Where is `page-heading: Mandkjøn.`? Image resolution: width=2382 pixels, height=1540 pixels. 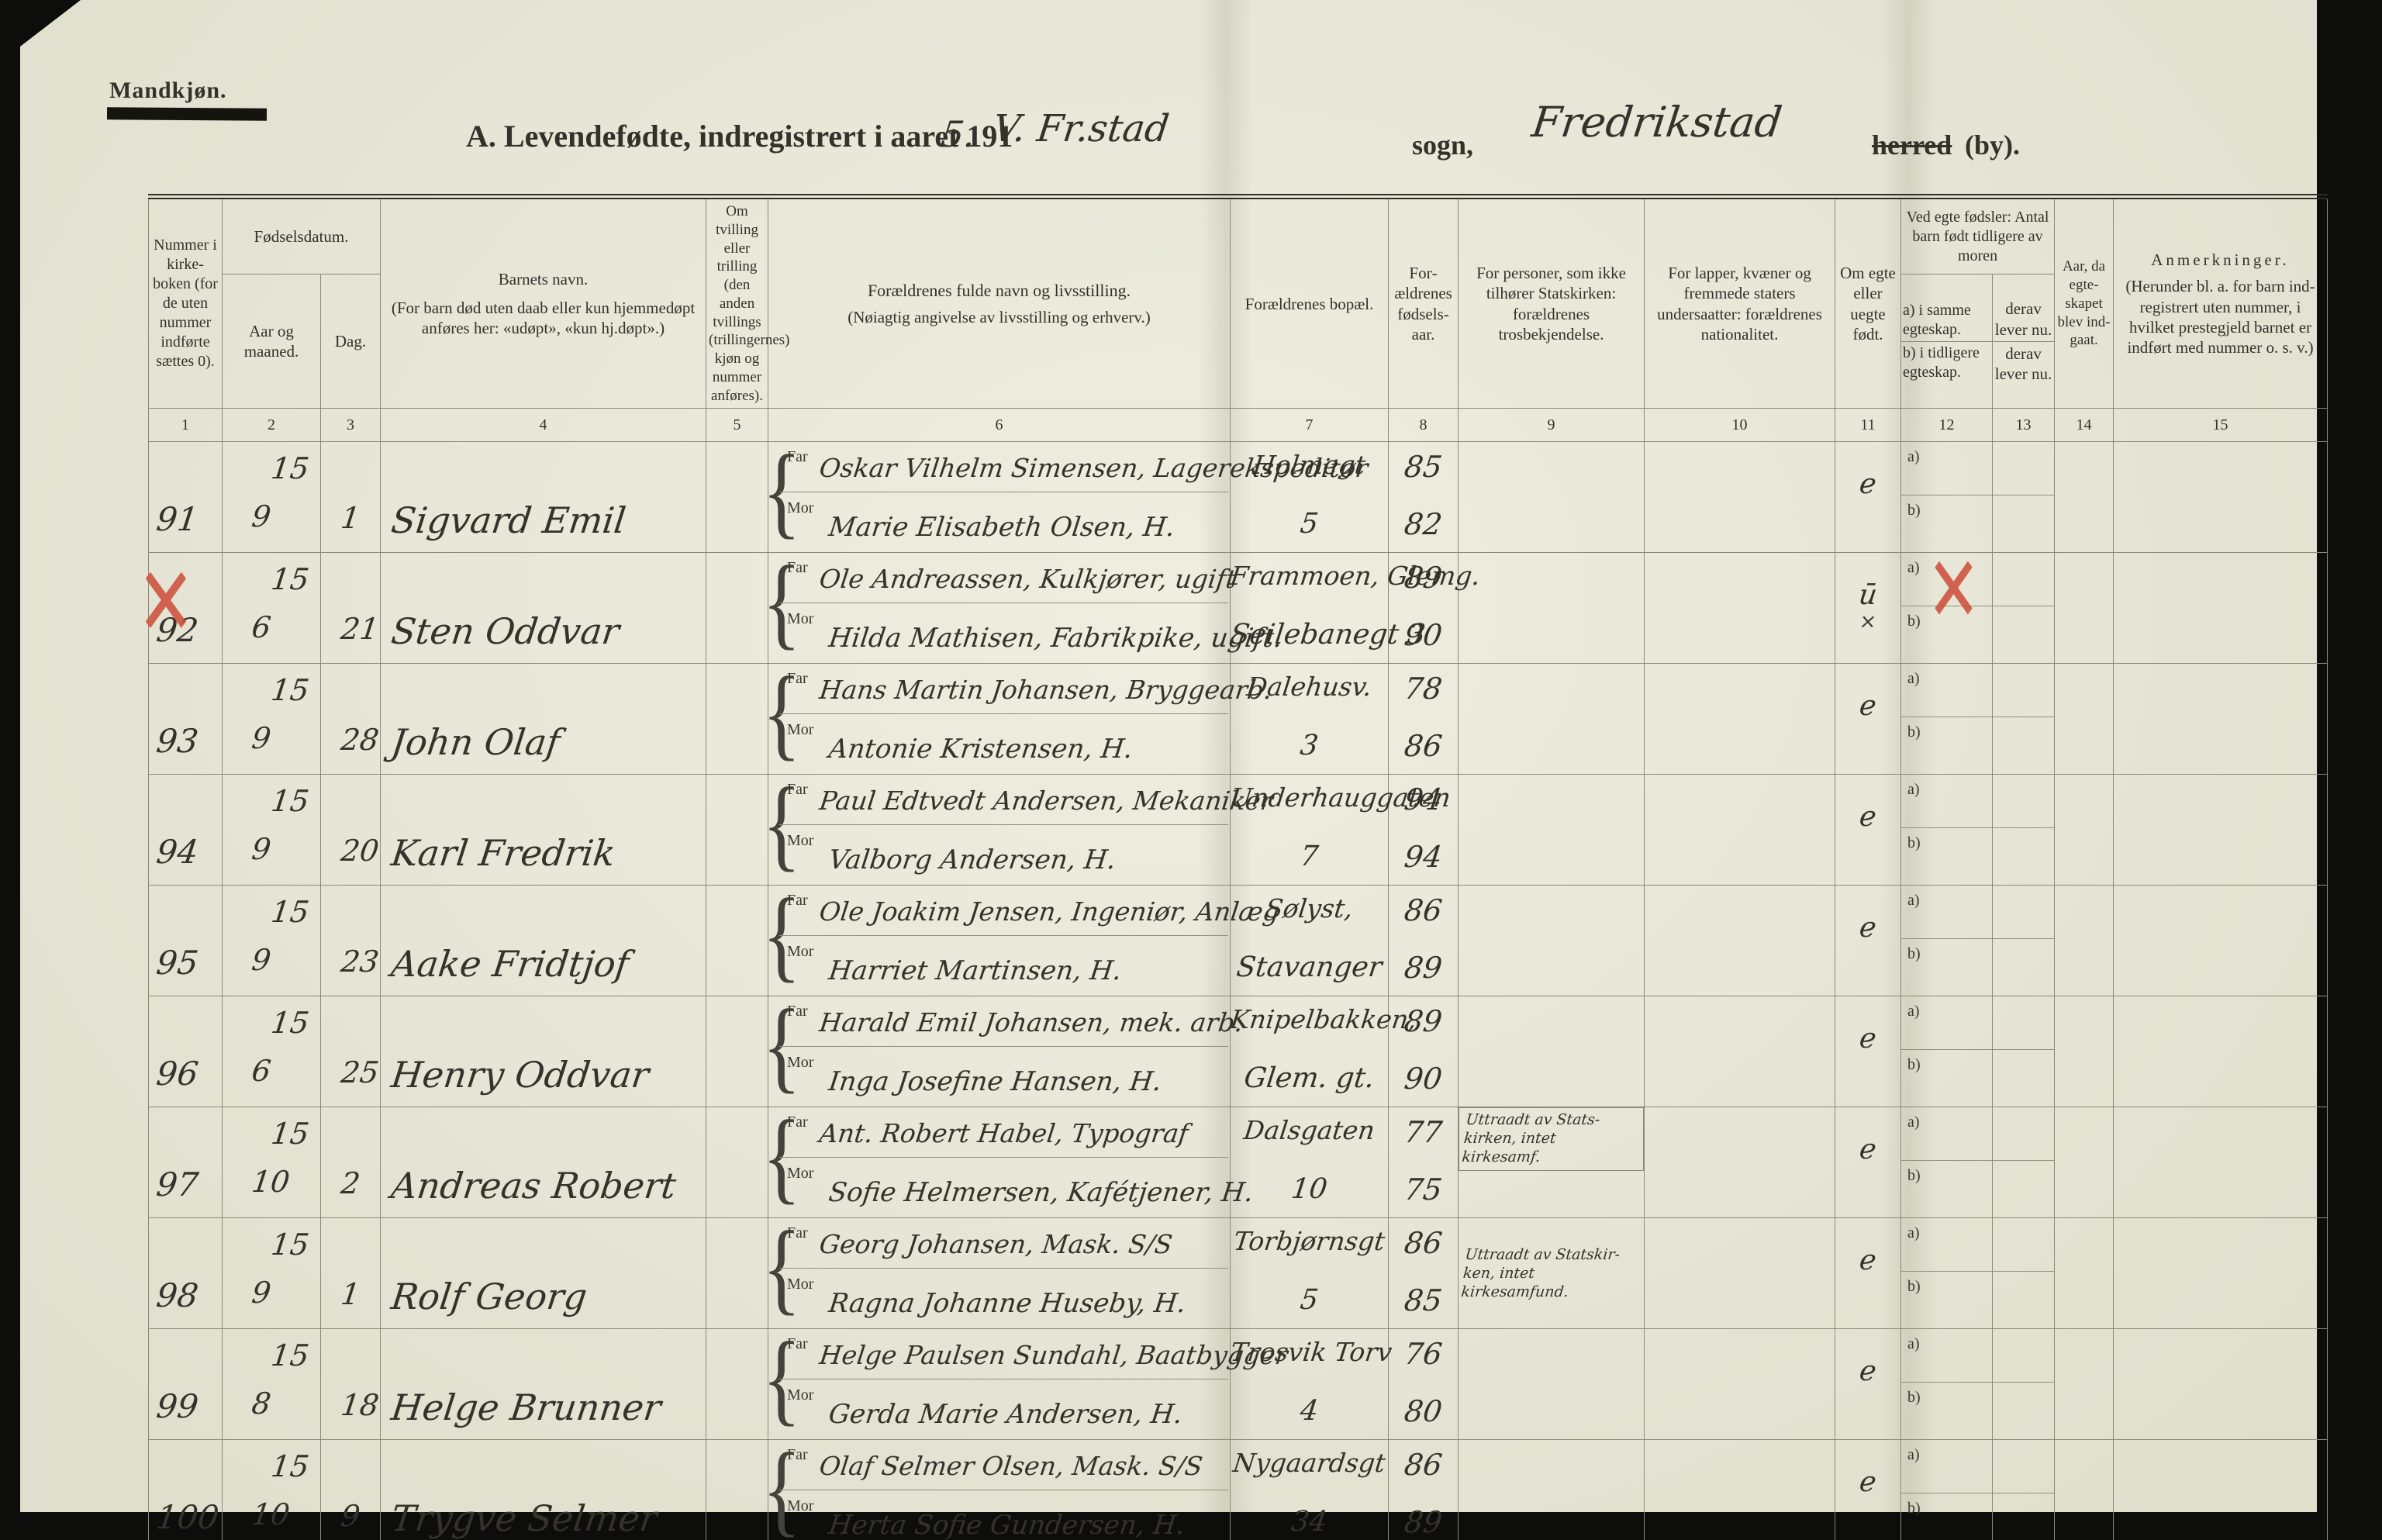
page-heading: Mandkjøn. is located at coordinates (168, 90).